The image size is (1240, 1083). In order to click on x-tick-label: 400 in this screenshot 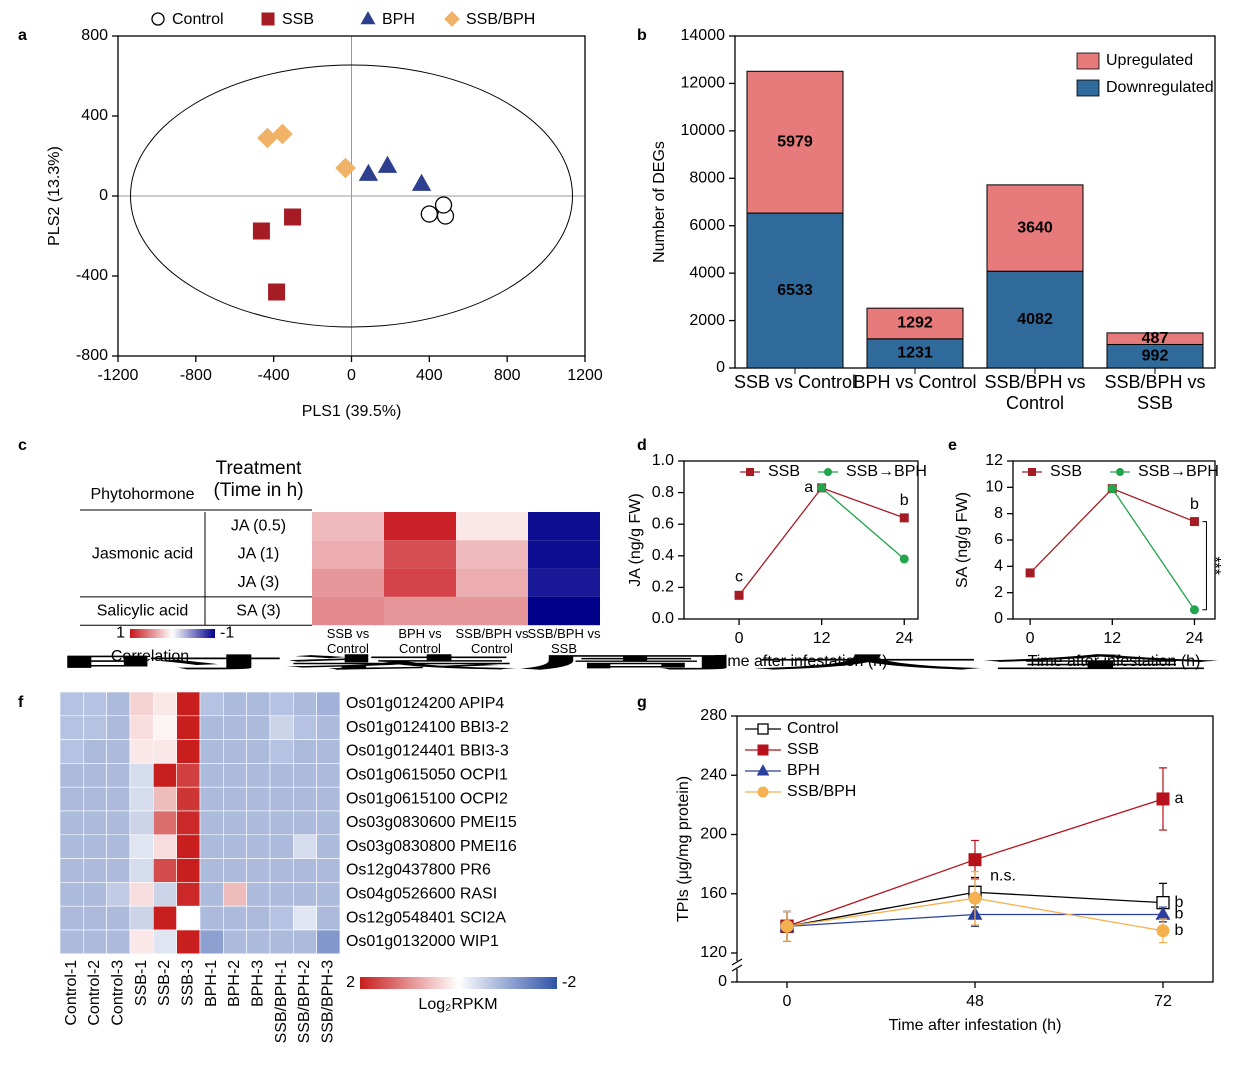, I will do `click(429, 375)`.